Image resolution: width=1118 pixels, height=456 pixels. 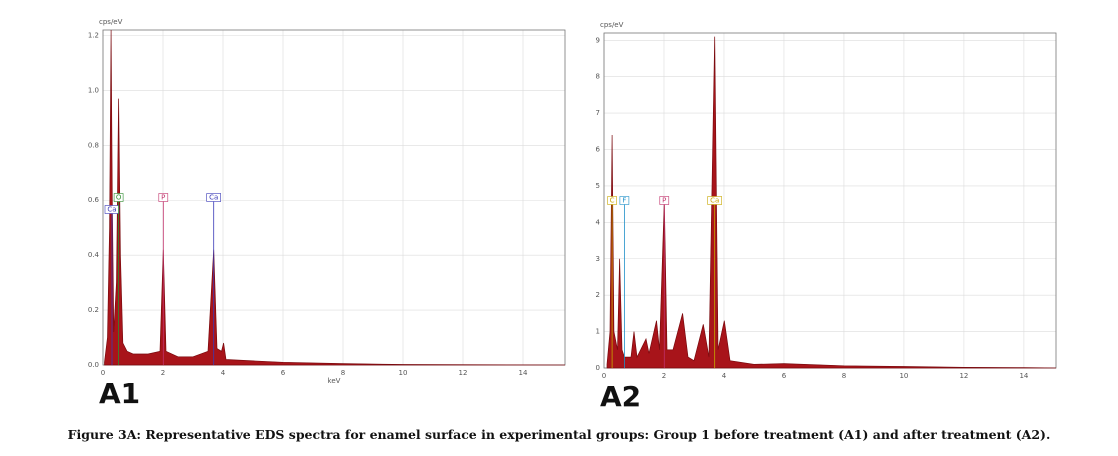 What do you see at coordinates (598, 368) in the screenshot?
I see `y-tick-label: 0` at bounding box center [598, 368].